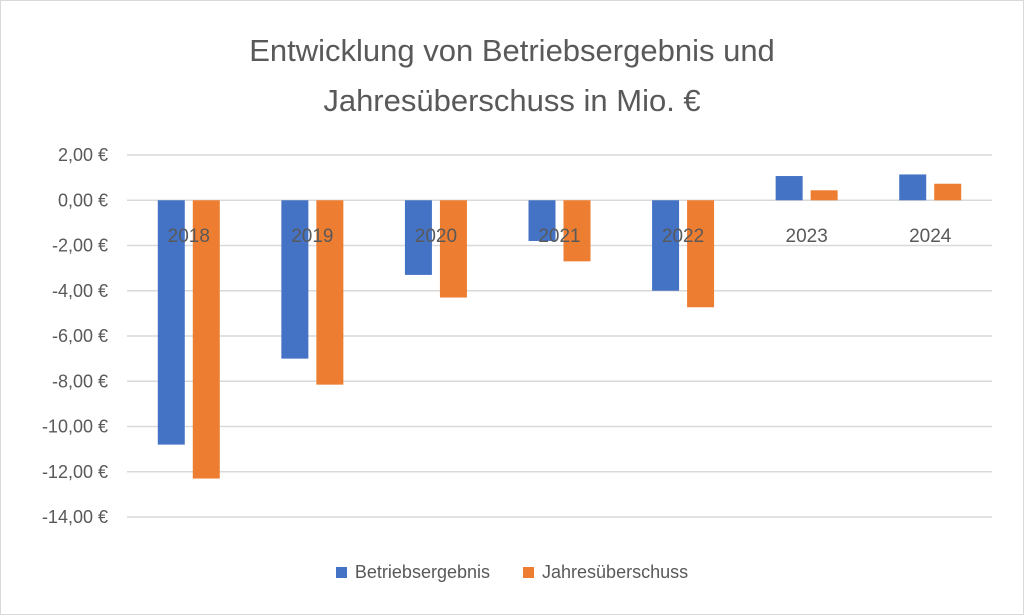 The height and width of the screenshot is (615, 1024). Describe the element at coordinates (683, 236) in the screenshot. I see `x-category-label: 2022` at that location.